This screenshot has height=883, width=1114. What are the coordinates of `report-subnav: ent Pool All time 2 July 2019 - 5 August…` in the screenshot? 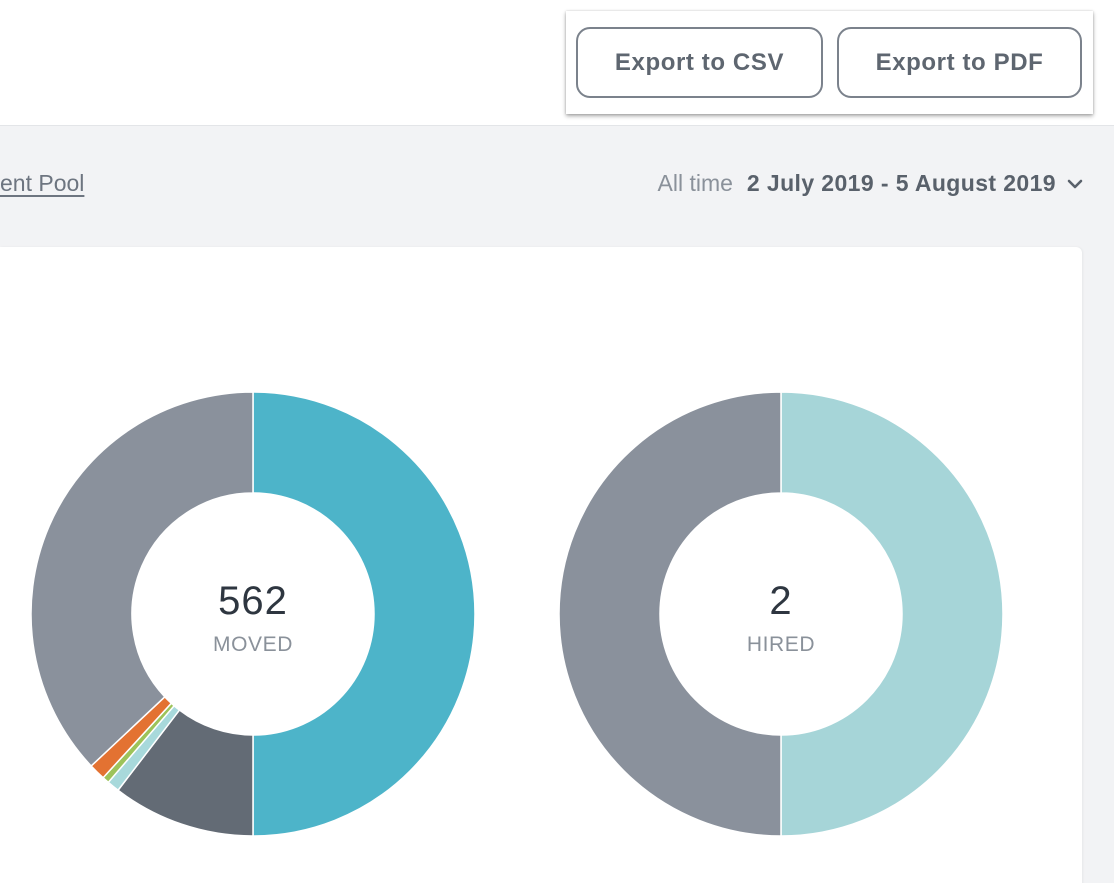 It's located at (557, 186).